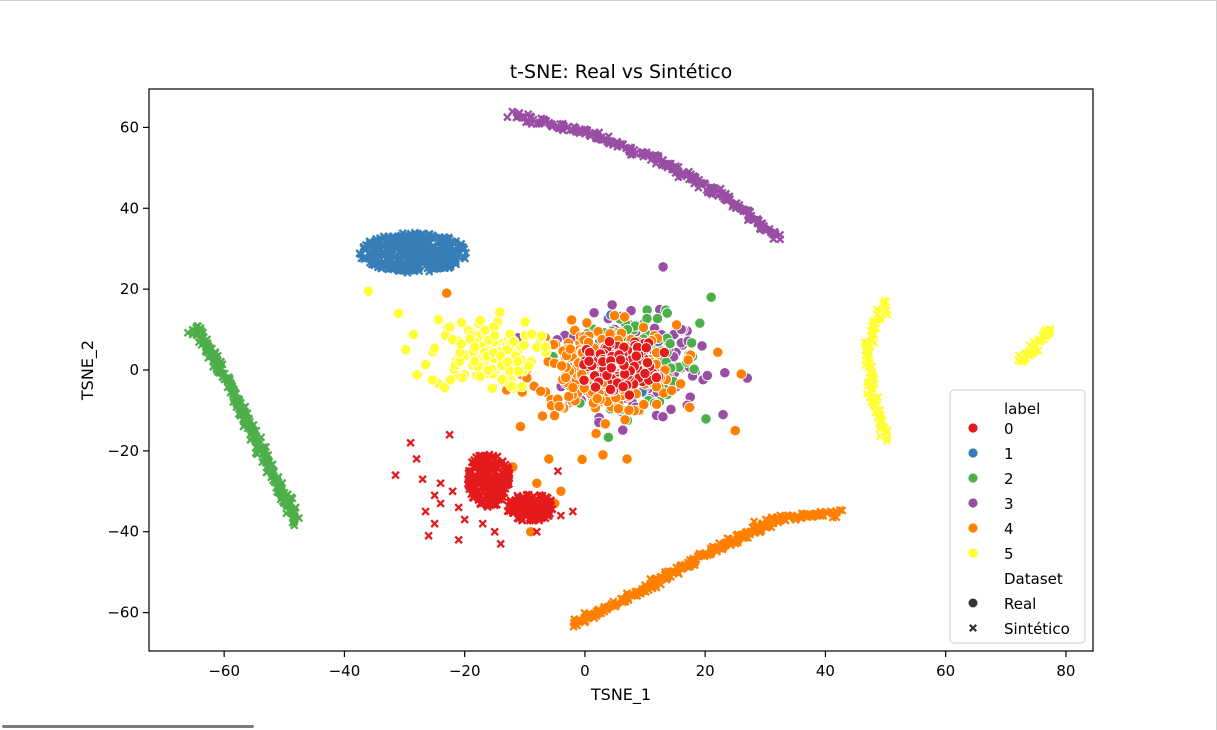  Describe the element at coordinates (1020, 604) in the screenshot. I see `legend-entry-real: Real` at that location.